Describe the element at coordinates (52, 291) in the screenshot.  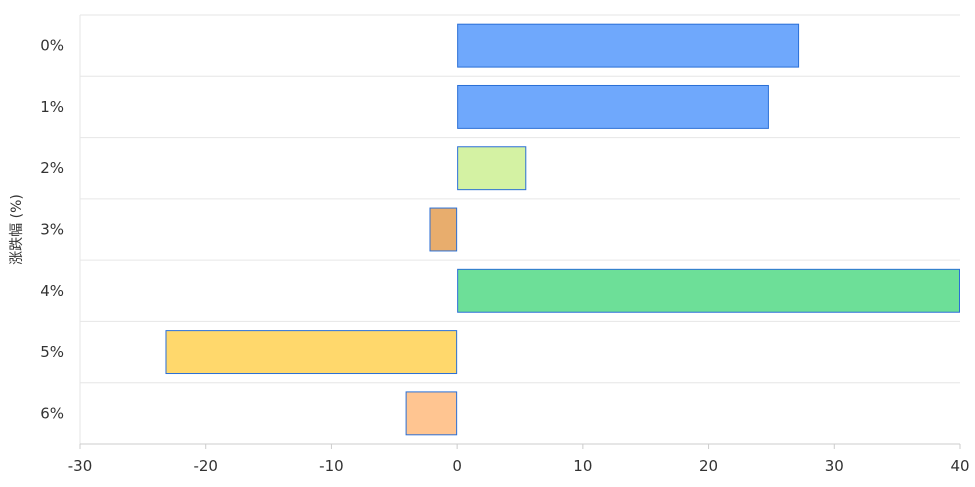
I see `y-tick-label: 4%` at that location.